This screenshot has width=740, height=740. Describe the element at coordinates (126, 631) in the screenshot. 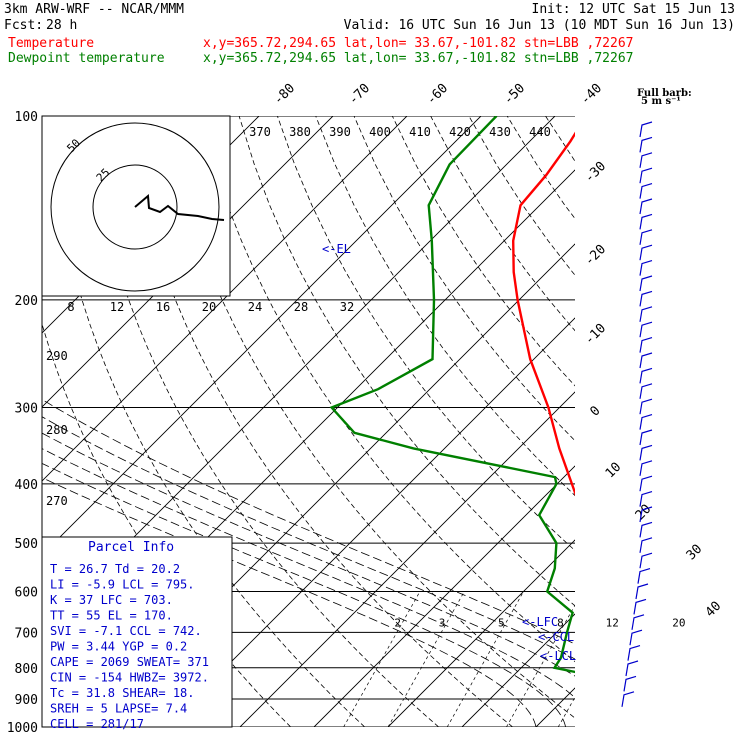

I see `parcel-info-row: SVI = -7.1 CCL = 742.` at that location.